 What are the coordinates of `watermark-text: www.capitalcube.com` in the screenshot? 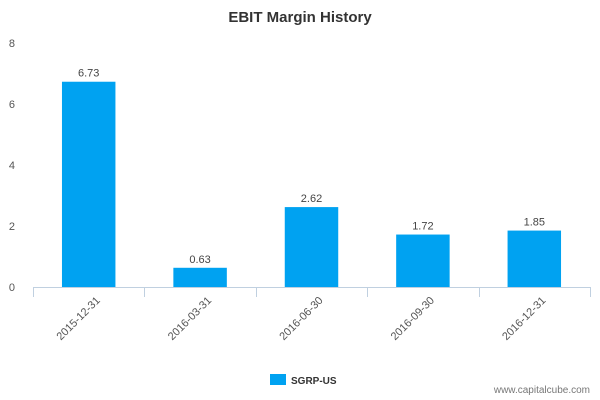 It's located at (541, 390).